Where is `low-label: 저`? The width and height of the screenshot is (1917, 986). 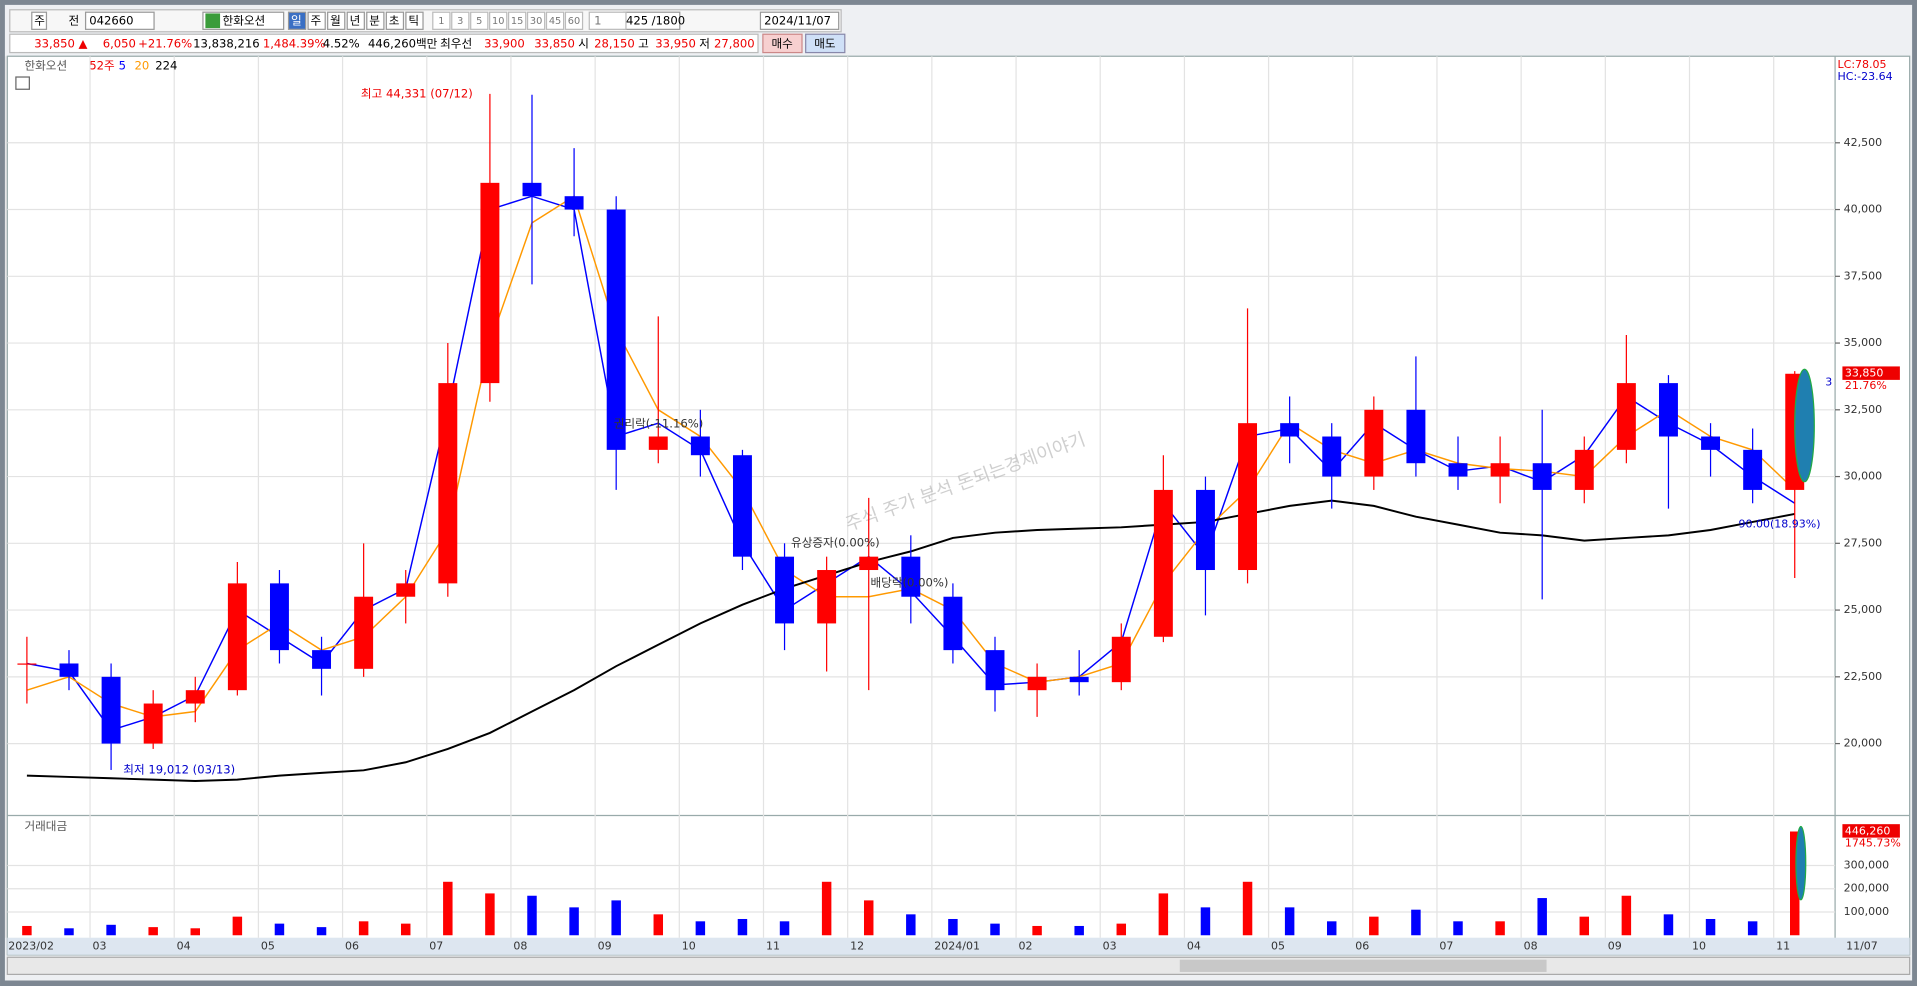 low-label: 저 is located at coordinates (704, 44).